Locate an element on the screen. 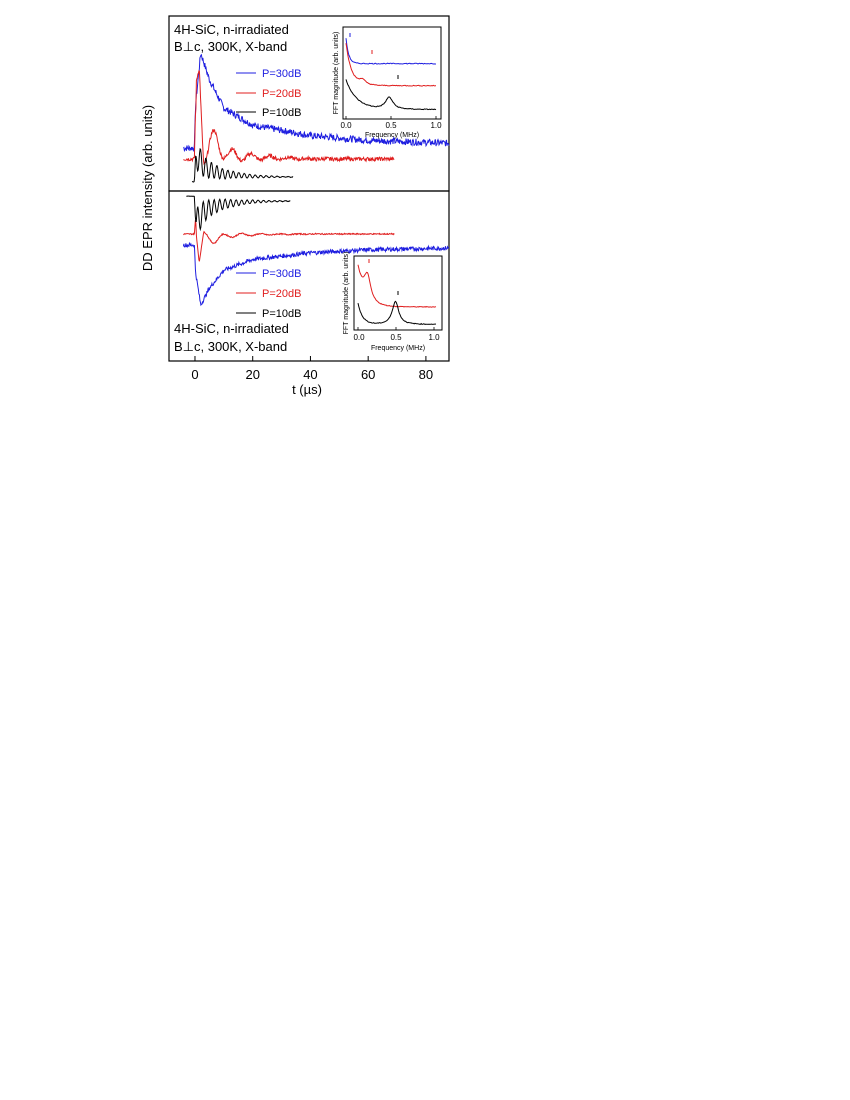 This screenshot has height=1100, width=850. top-series-p-30db is located at coordinates (316, 103).